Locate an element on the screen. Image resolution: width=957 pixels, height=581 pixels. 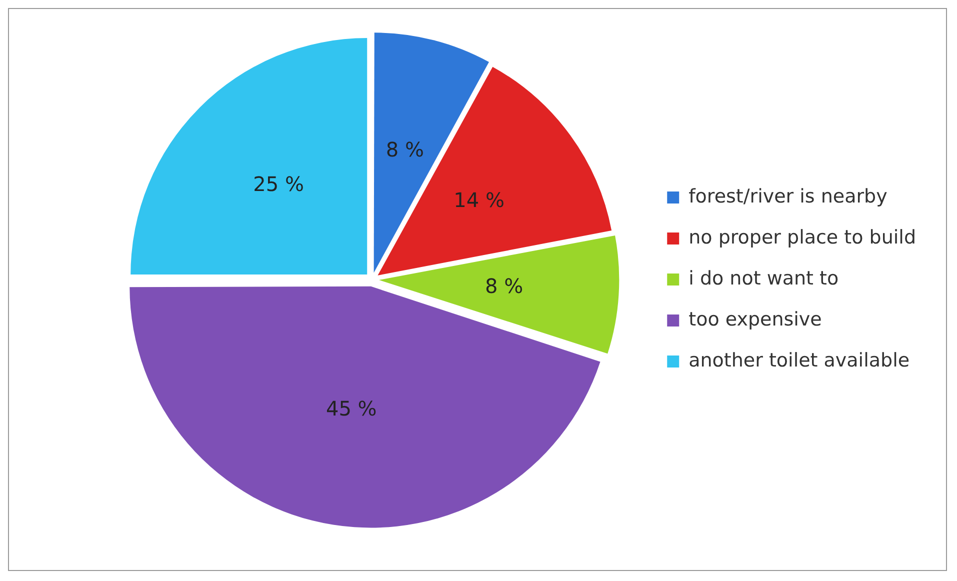
legend-label: another toilet available is located at coordinates (799, 360).